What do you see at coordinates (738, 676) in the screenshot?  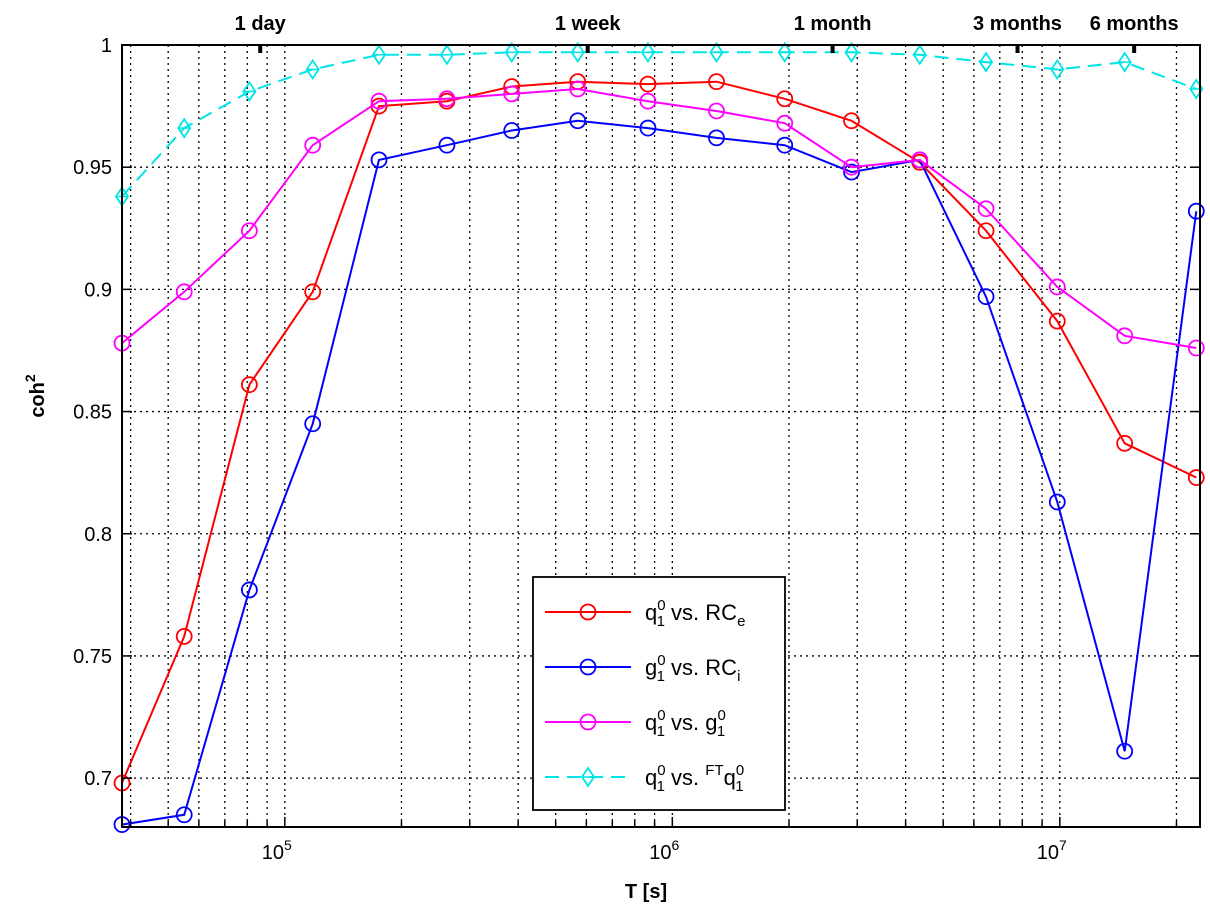 I see `legend-tail-subscript: i` at bounding box center [738, 676].